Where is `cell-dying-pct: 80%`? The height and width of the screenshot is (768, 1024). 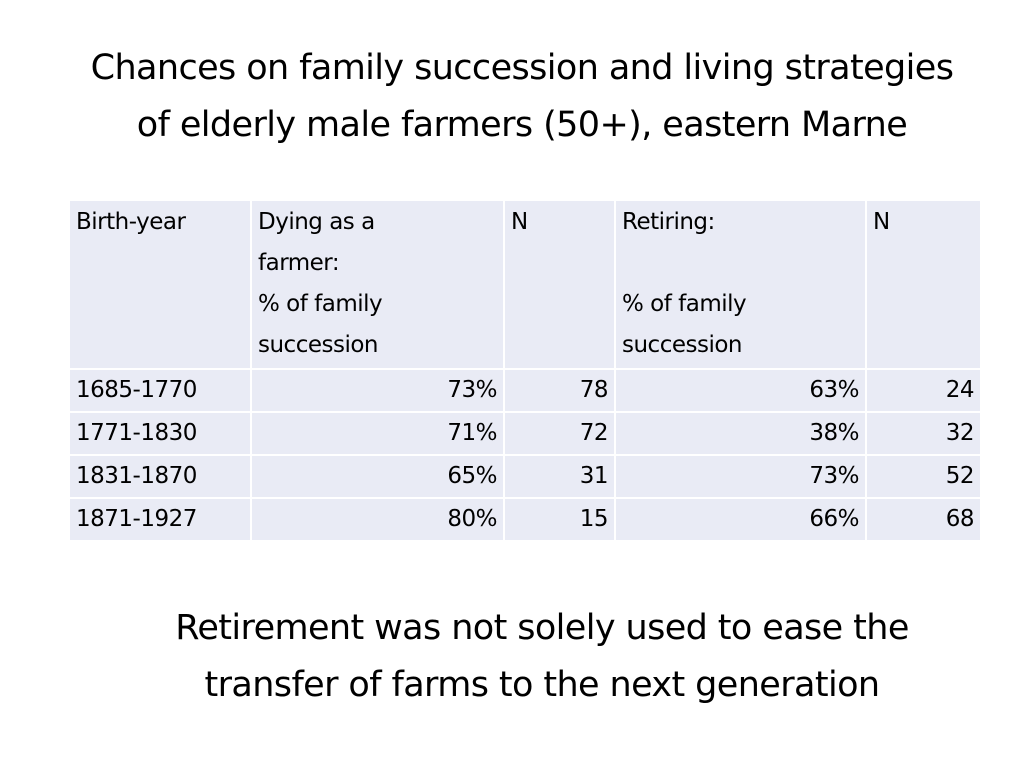
cell-dying-pct: 80% is located at coordinates (377, 519).